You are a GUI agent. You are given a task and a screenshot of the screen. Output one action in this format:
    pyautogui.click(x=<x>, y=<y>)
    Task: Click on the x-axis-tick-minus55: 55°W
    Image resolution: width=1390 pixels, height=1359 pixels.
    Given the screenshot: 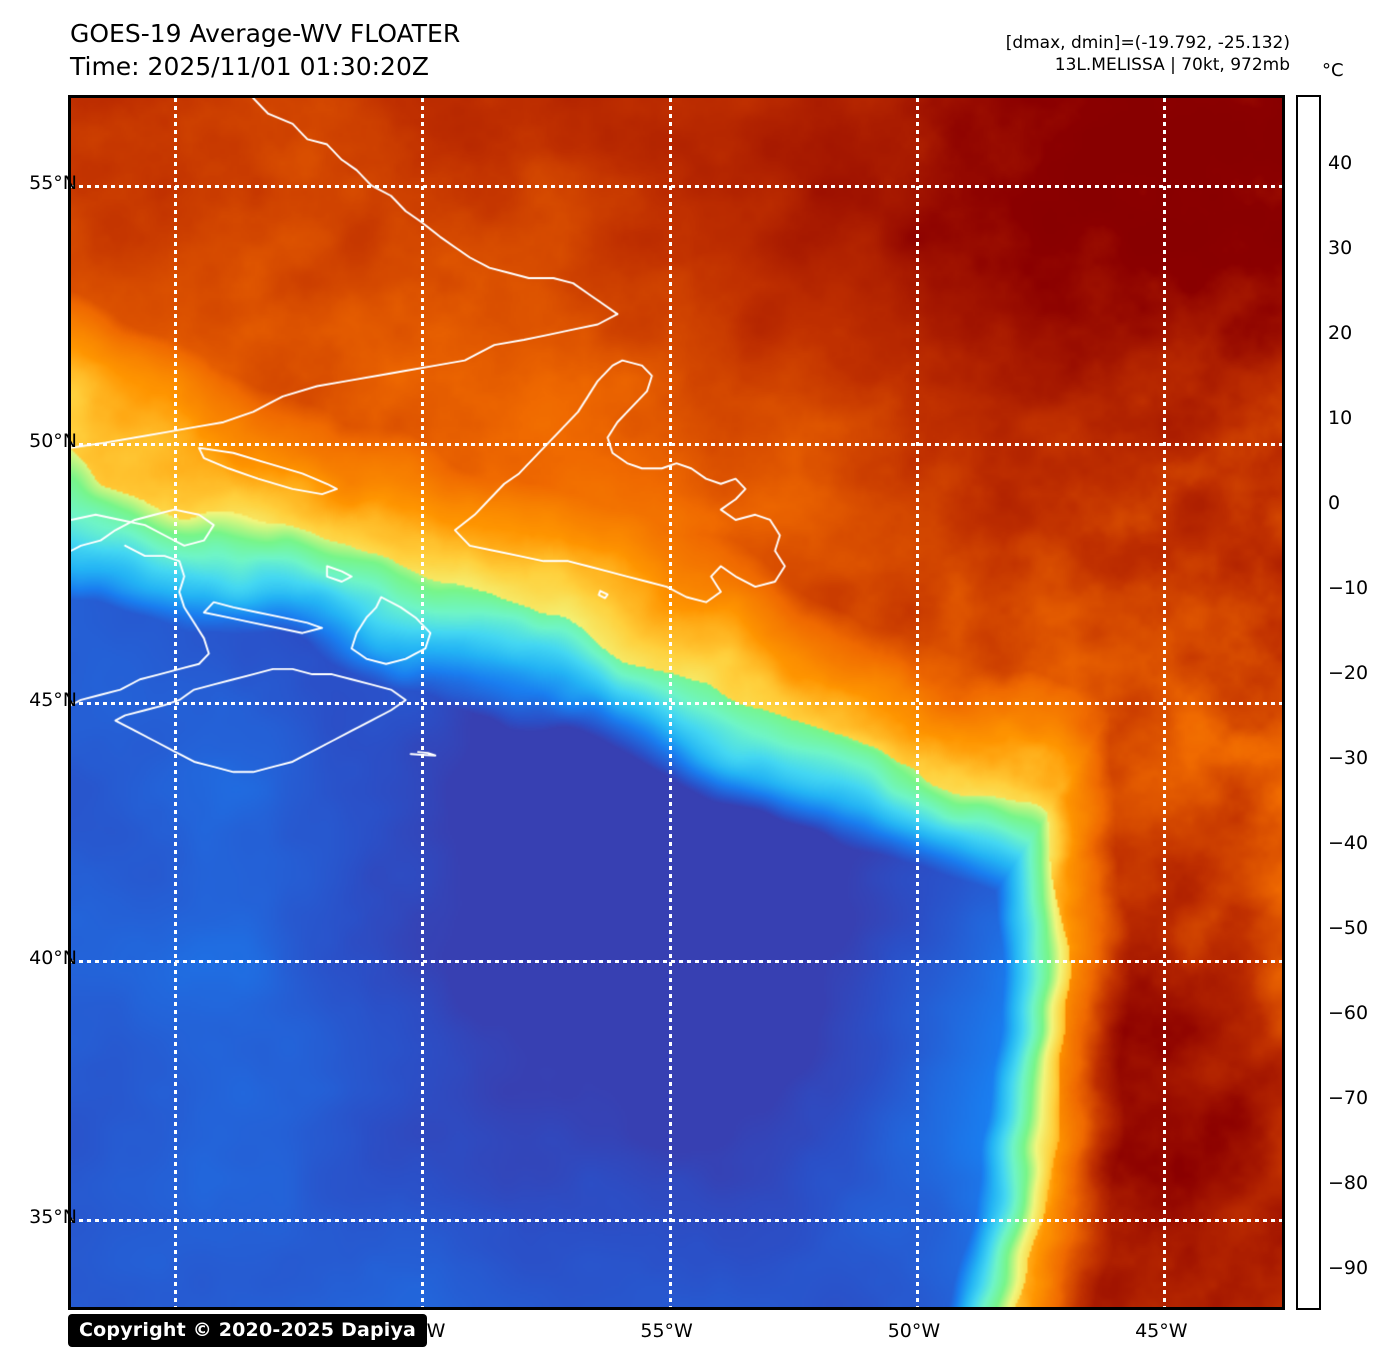 What is the action you would take?
    pyautogui.click(x=666, y=1331)
    